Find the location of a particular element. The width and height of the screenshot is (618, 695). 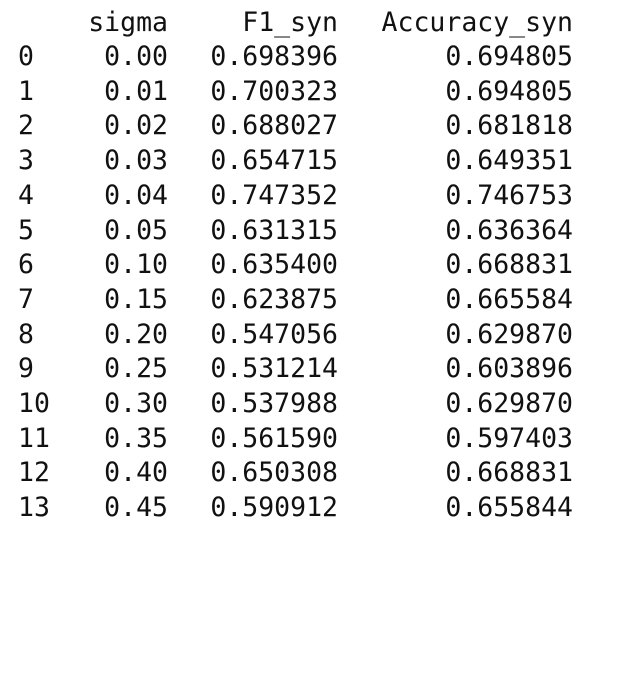

row-index: 1 is located at coordinates (26, 91).